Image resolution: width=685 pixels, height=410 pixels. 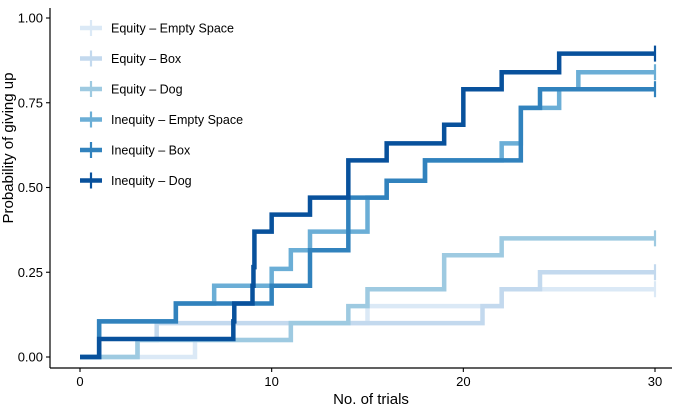 I want to click on x-axis-title: No. of trials, so click(x=371, y=399).